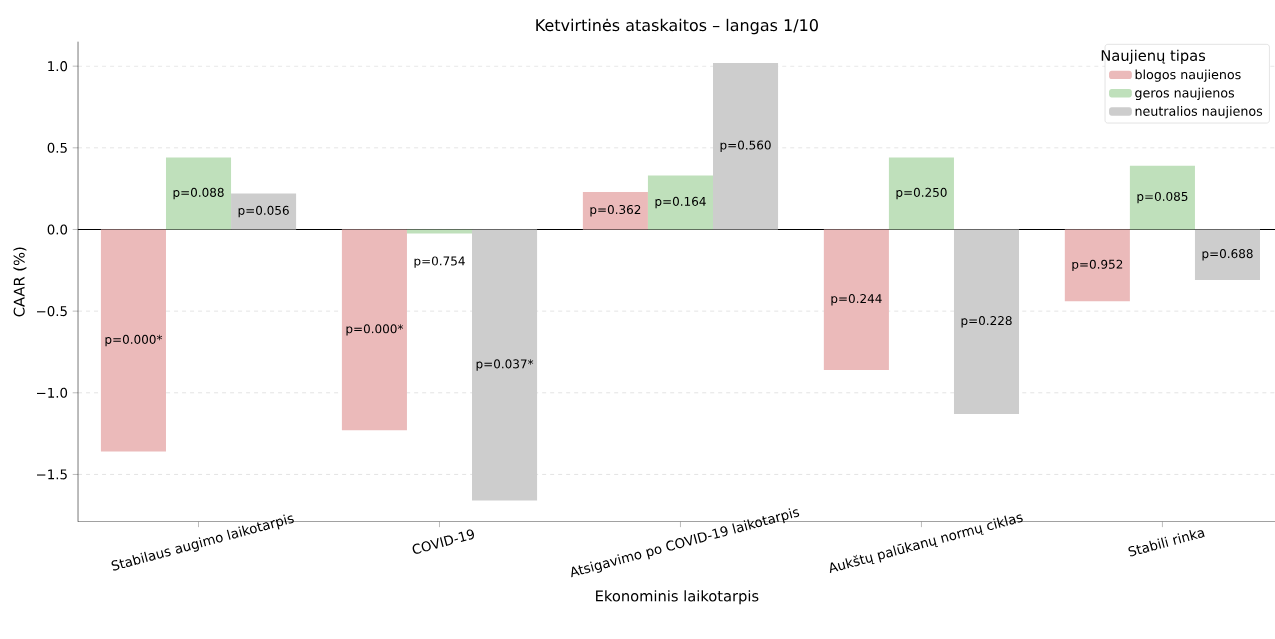 The width and height of the screenshot is (1275, 639). Describe the element at coordinates (1188, 75) in the screenshot. I see `legend-label: blogos naujienos` at that location.